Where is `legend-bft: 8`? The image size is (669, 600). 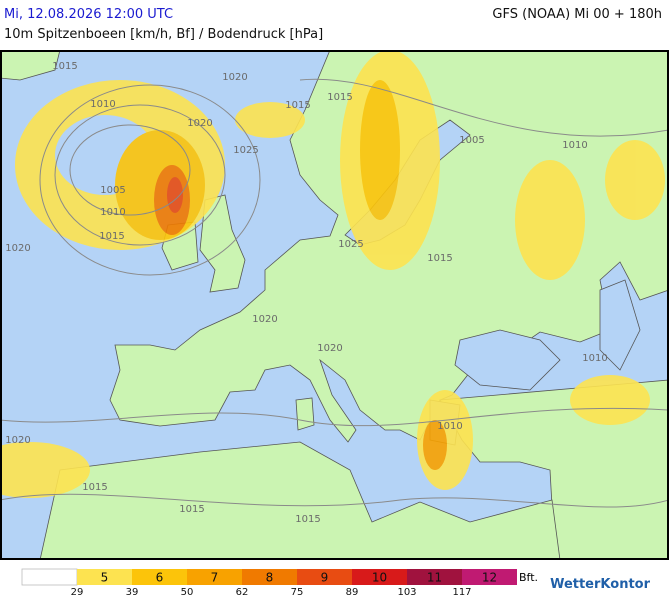 legend-bft: 8 is located at coordinates (270, 578).